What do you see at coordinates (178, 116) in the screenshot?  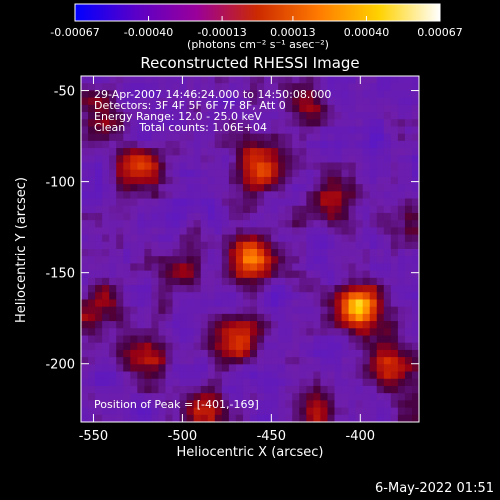 I see `annotation-energy-range: Energy Range: 12.0 - 25.0 keV` at bounding box center [178, 116].